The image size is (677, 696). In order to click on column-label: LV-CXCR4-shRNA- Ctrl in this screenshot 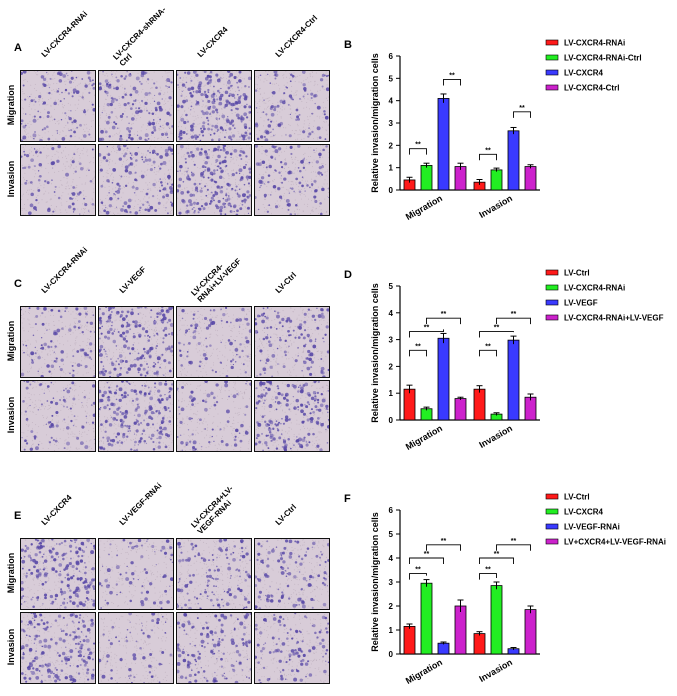, I will do `click(139, 36)`.